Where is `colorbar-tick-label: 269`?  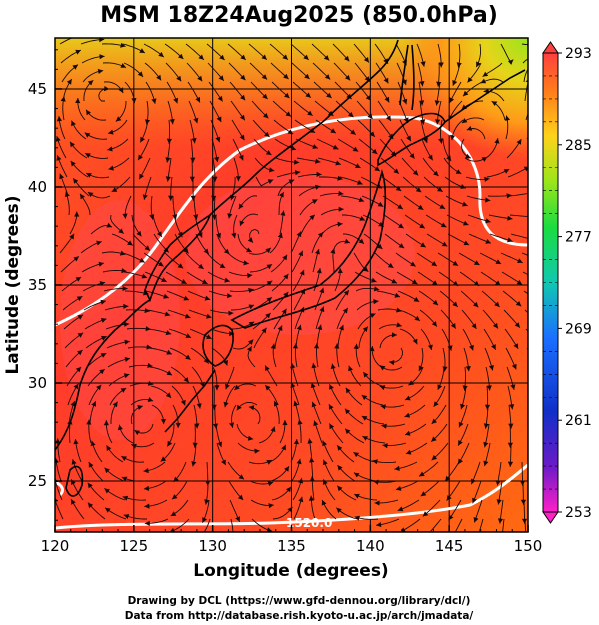 colorbar-tick-label: 269 is located at coordinates (578, 329).